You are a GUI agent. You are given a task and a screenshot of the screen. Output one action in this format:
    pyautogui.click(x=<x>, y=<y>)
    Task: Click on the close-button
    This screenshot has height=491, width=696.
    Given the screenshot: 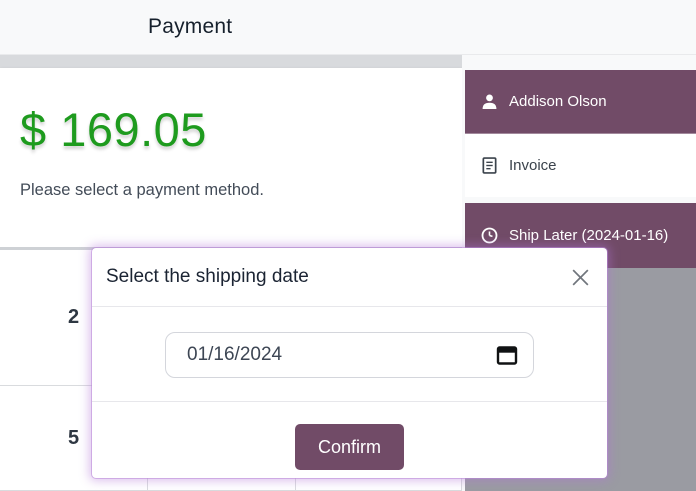 What is the action you would take?
    pyautogui.click(x=580, y=277)
    